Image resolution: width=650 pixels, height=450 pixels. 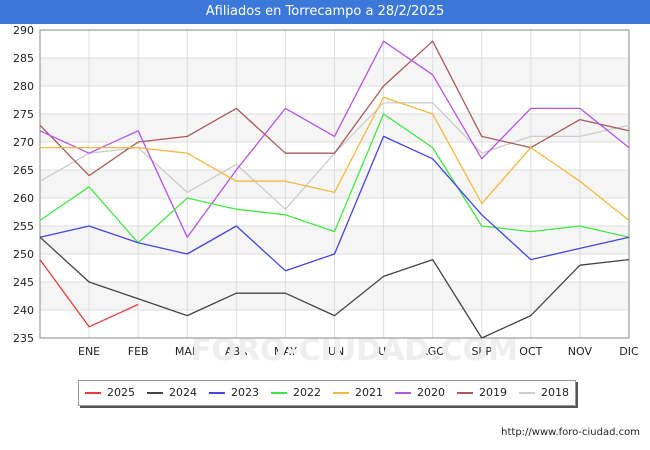 I want to click on x-tick-label: DIC, so click(x=629, y=351).